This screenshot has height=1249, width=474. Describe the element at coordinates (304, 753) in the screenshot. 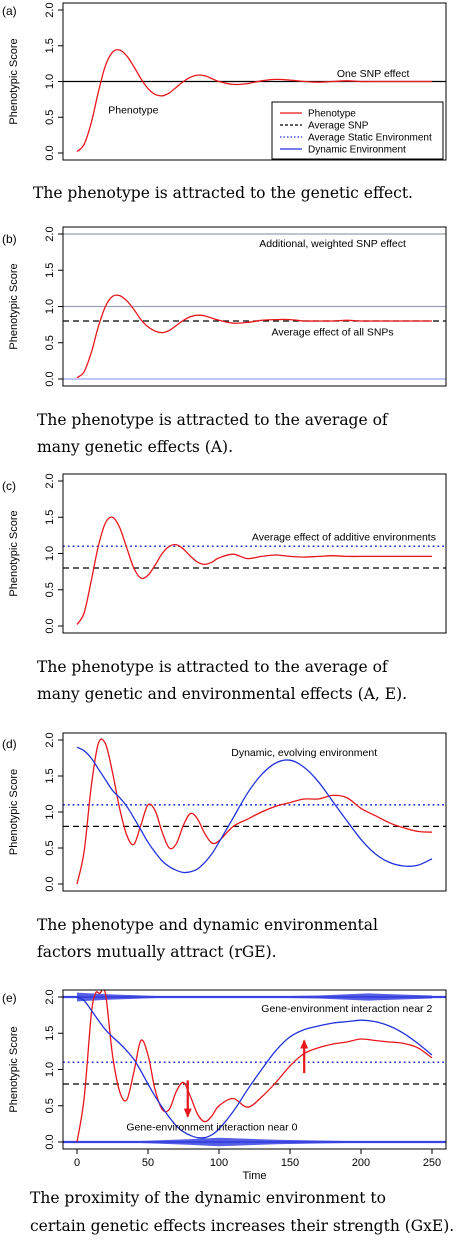

I see `chart-annotation: Dynamic, evolving environment` at that location.